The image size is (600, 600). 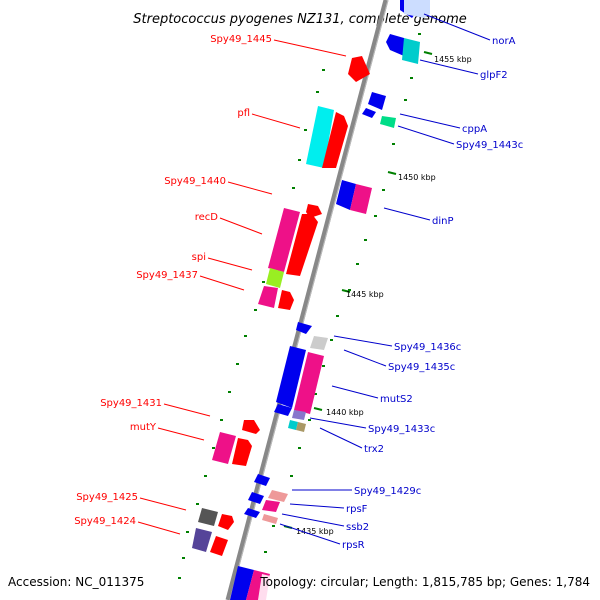 What do you see at coordinates (401, 429) in the screenshot?
I see `gene-label-Spy49_1433c: Spy49_1433c` at bounding box center [401, 429].